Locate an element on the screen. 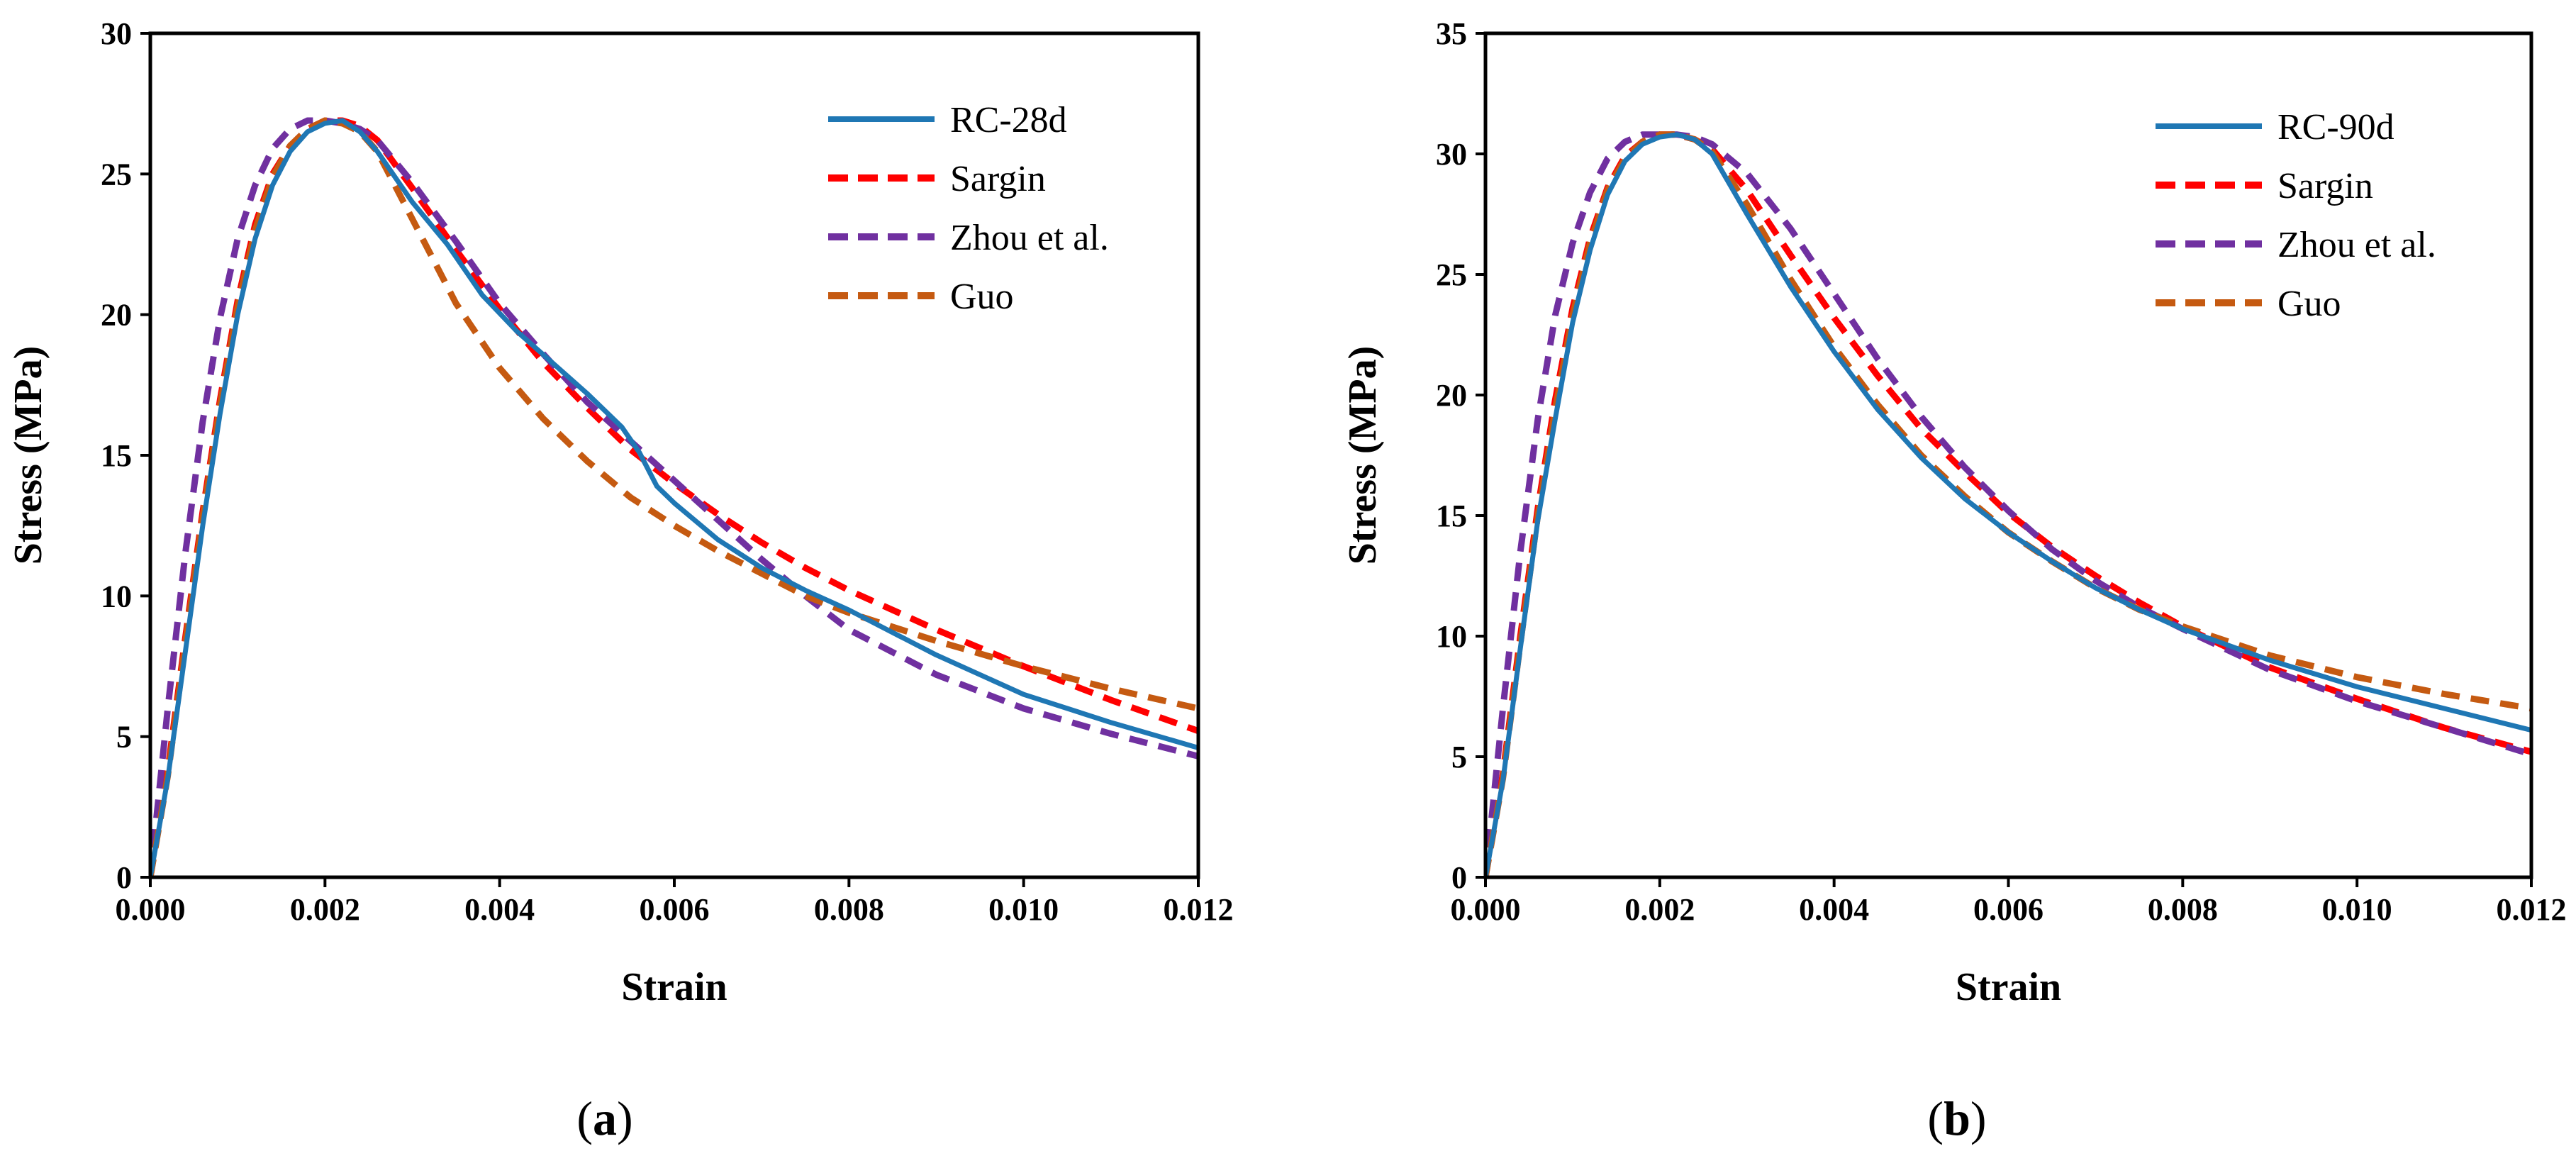 This screenshot has height=1151, width=2576. legend-item-rc-28d: RC-28d is located at coordinates (947, 120).